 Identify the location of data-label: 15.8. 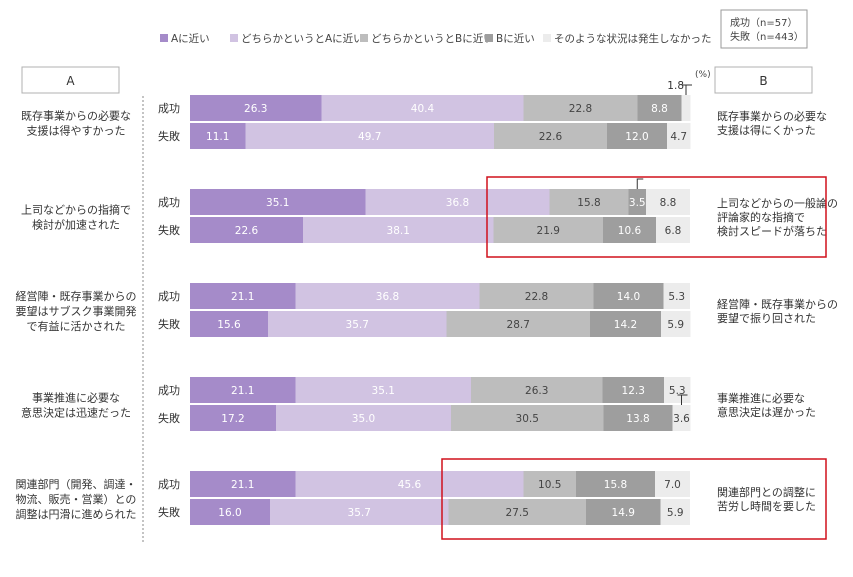
(588, 203).